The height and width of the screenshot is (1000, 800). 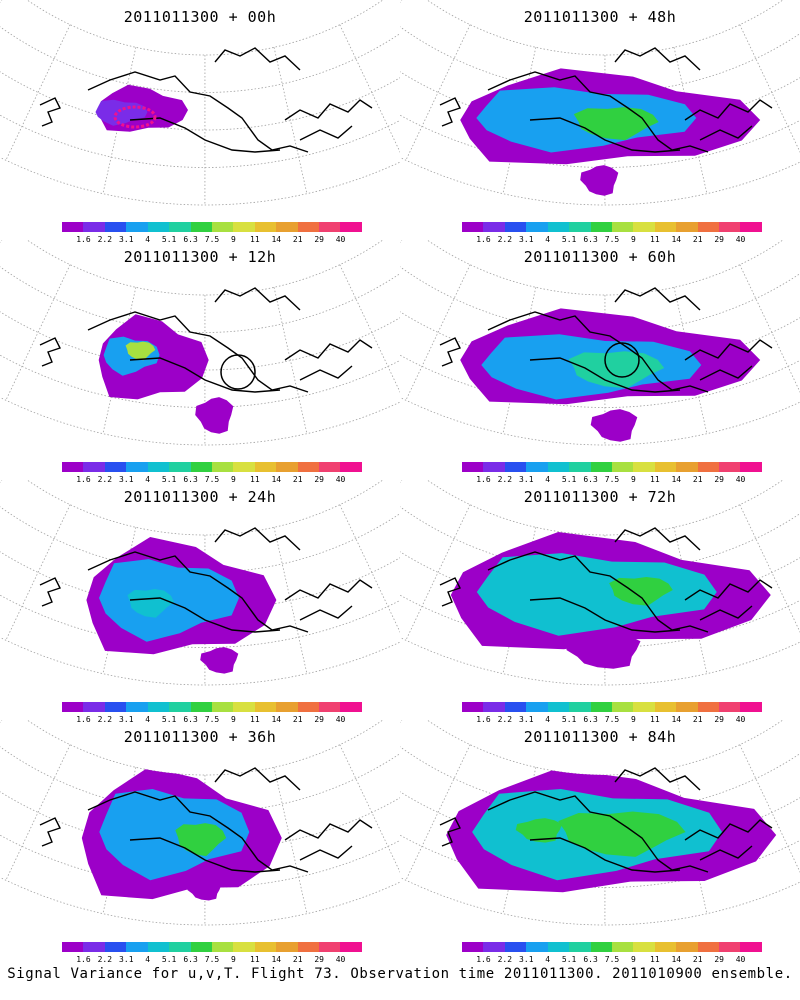 What do you see at coordinates (622, 360) in the screenshot?
I see `target-circle` at bounding box center [622, 360].